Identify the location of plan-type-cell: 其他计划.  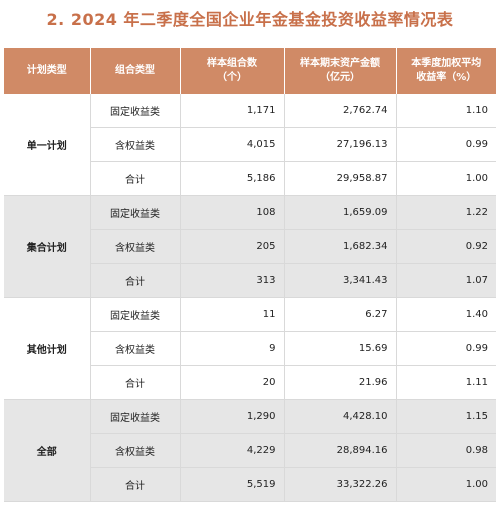
(47, 348).